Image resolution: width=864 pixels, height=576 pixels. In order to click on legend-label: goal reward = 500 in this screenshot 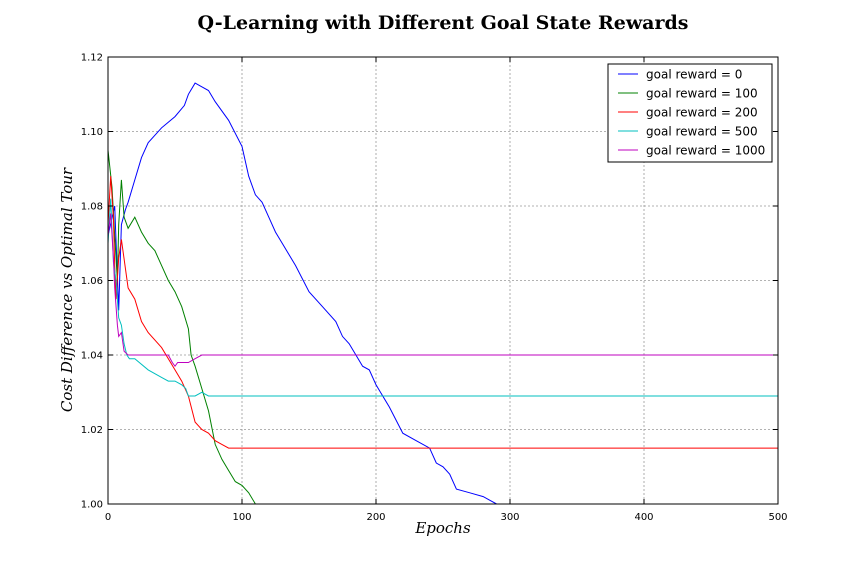, I will do `click(702, 132)`.